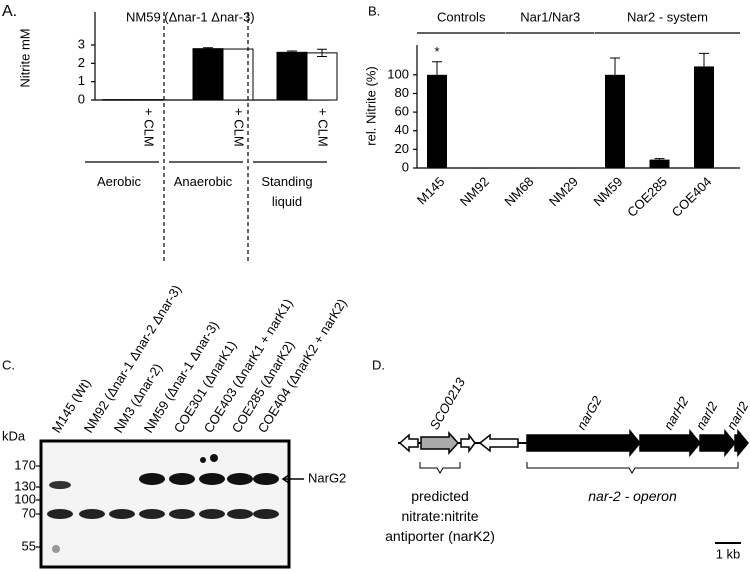 This screenshot has width=750, height=572. What do you see at coordinates (165, 504) in the screenshot?
I see `blot-frame` at bounding box center [165, 504].